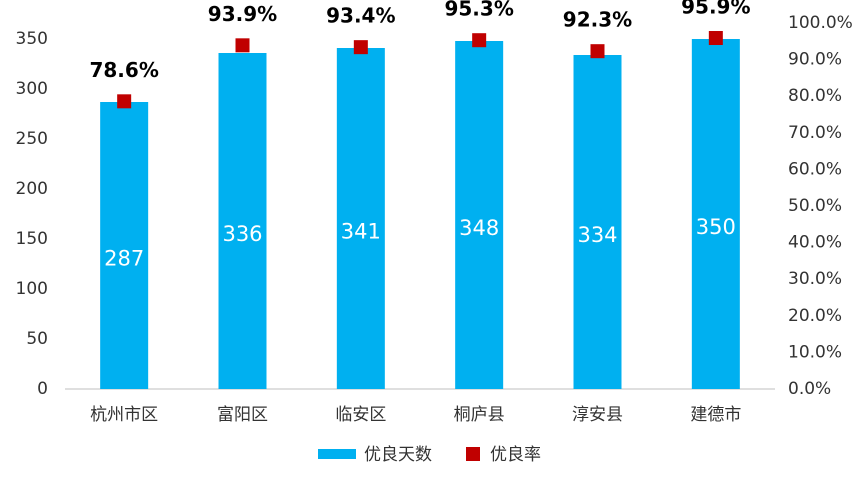 Image resolution: width=864 pixels, height=478 pixels. I want to click on bar-value-label: 348, so click(479, 228).